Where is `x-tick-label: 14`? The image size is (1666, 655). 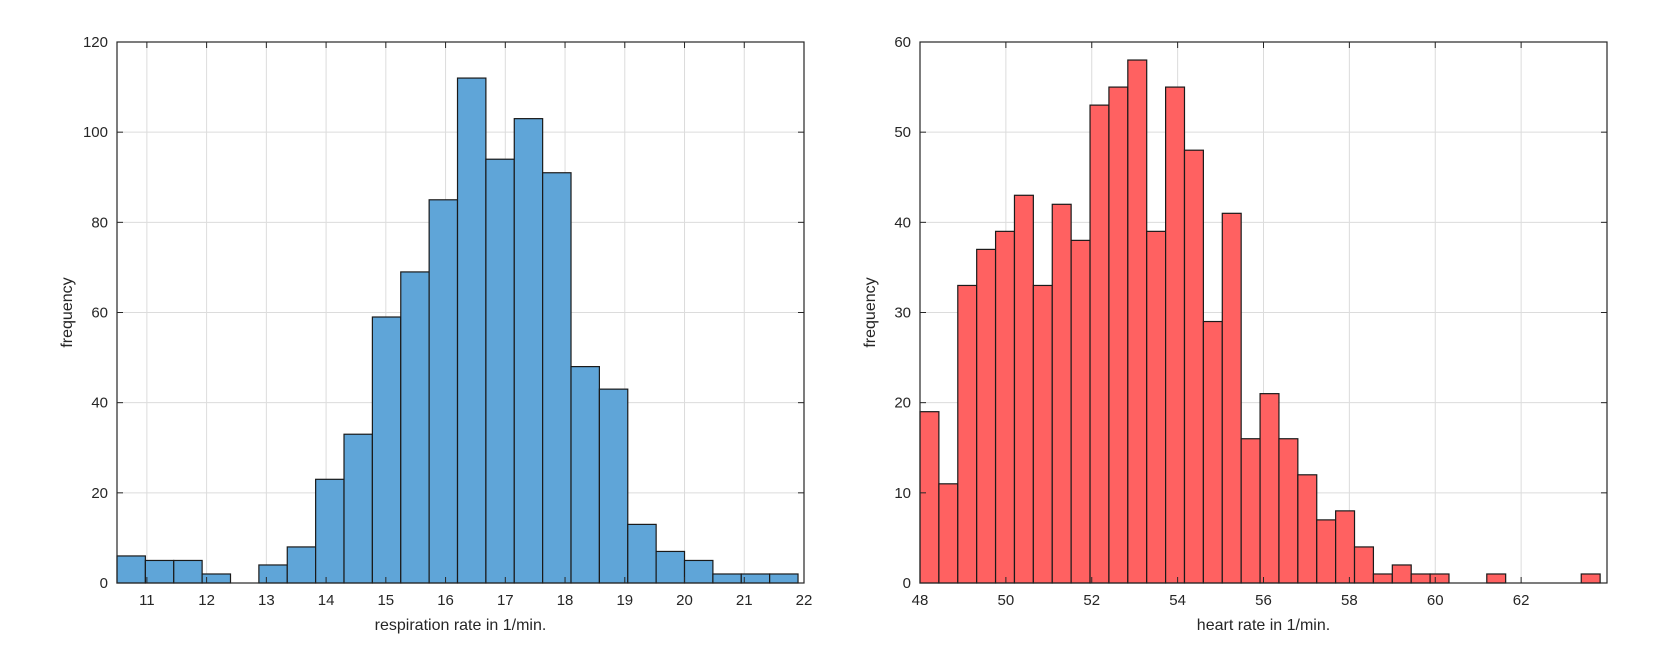
x-tick-label: 14 is located at coordinates (326, 600).